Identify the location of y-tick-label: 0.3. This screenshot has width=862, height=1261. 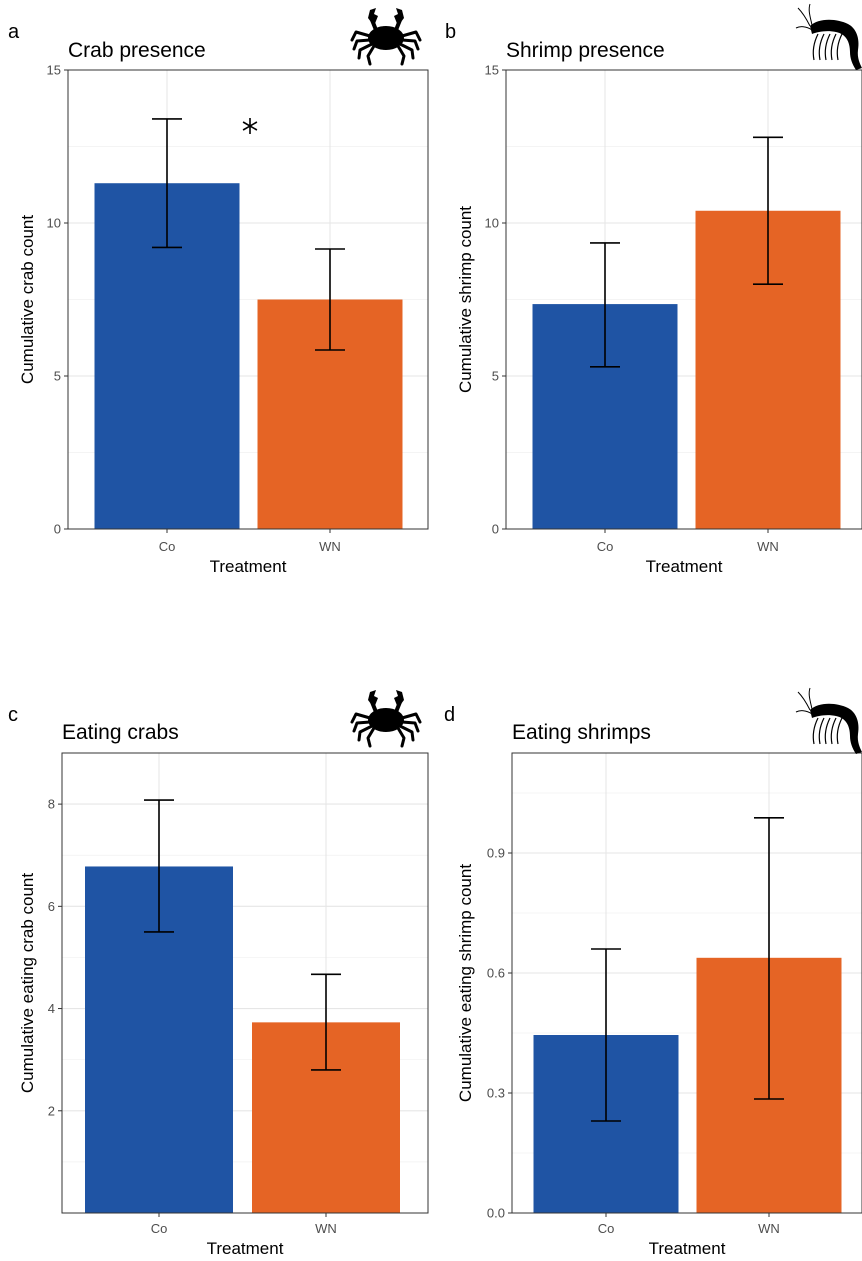
(496, 1093).